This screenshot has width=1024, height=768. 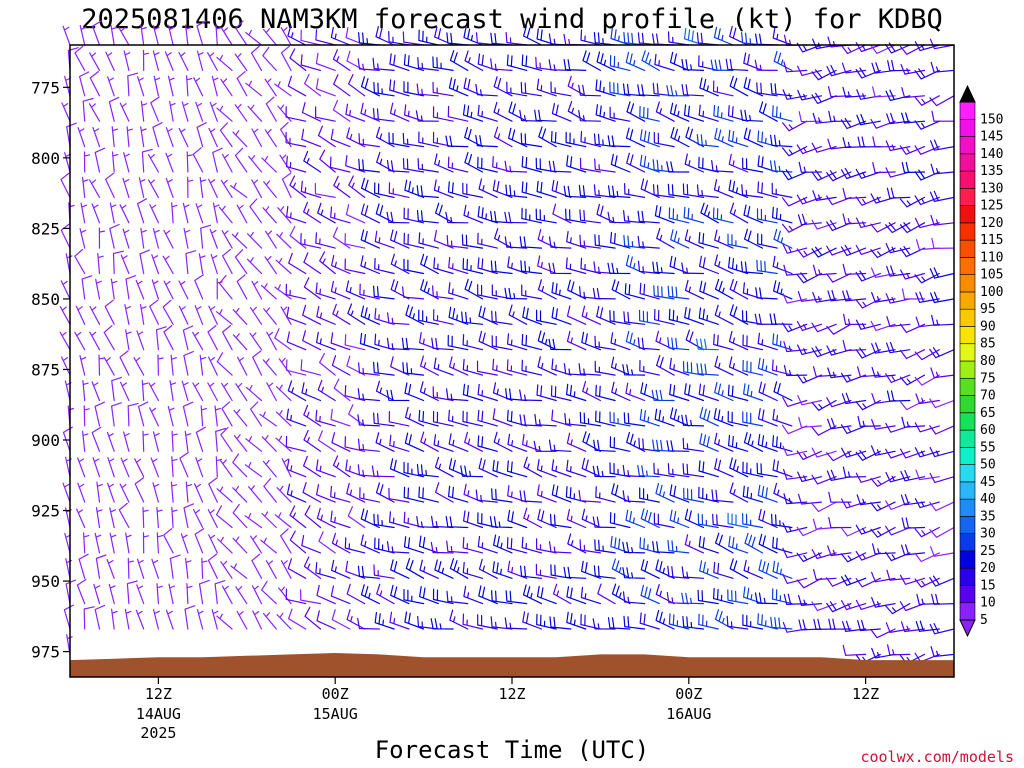 I want to click on colorbar-label: 105, so click(x=991, y=275).